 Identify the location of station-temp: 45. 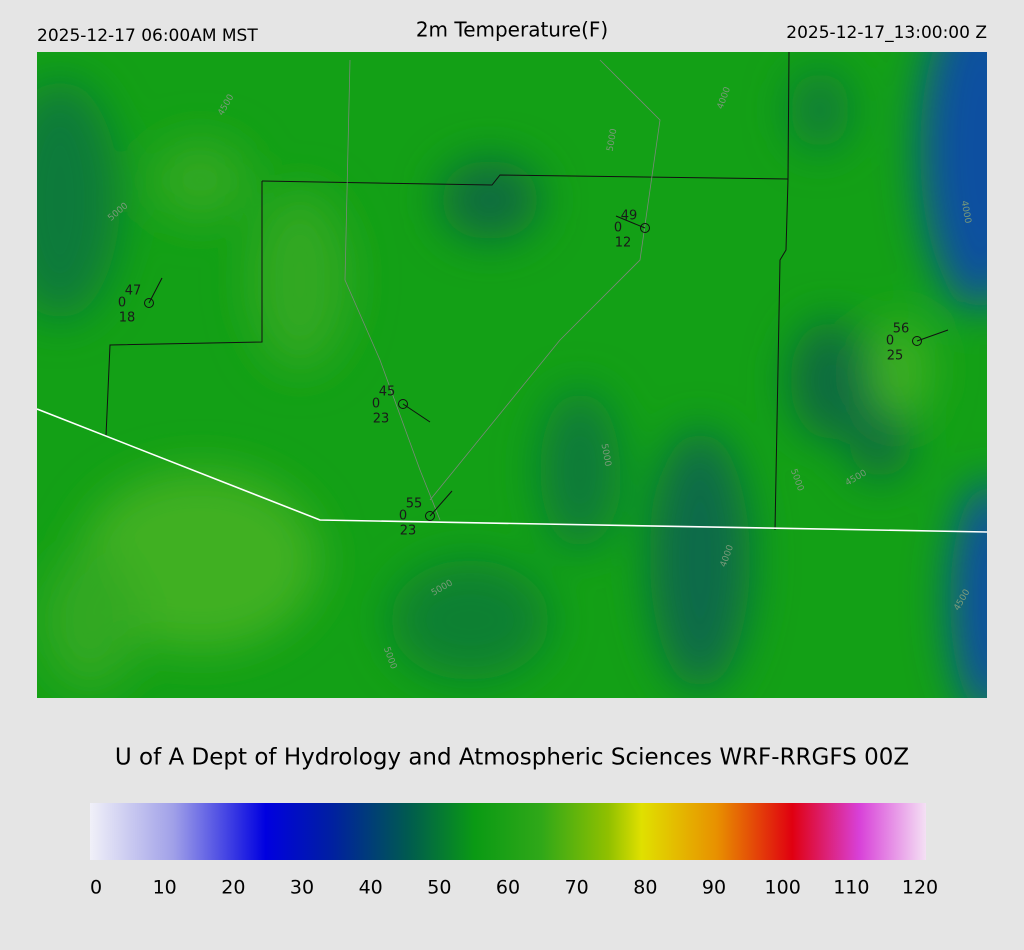
(387, 392).